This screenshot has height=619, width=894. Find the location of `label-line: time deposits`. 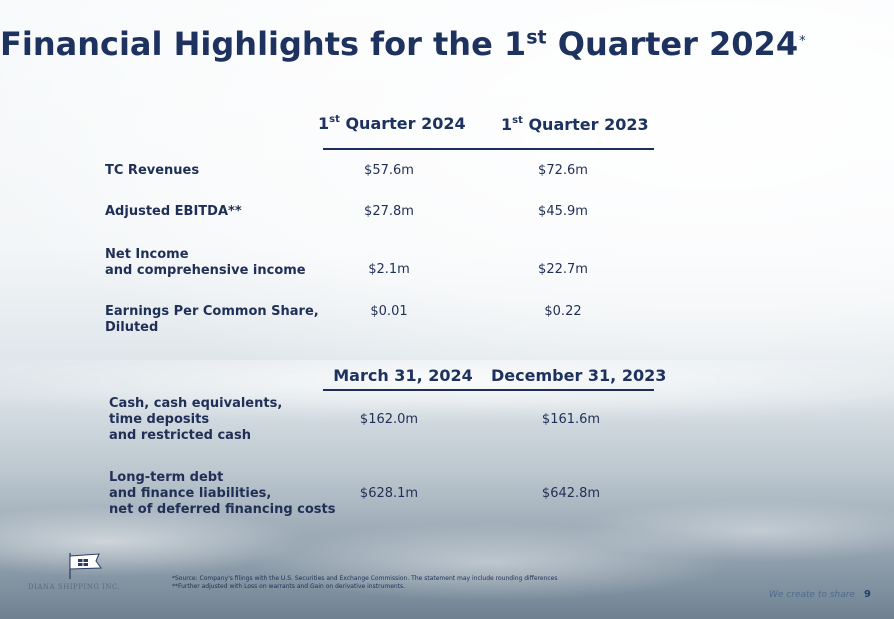

label-line: time deposits is located at coordinates (159, 419).